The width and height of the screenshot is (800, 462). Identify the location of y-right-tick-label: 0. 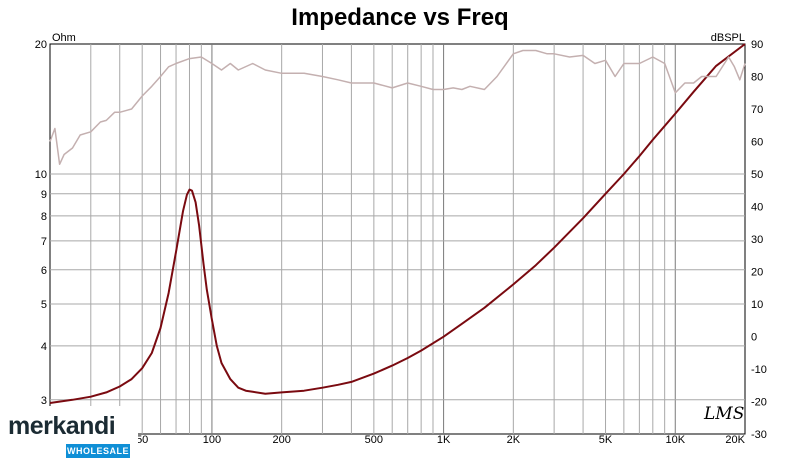
(754, 338).